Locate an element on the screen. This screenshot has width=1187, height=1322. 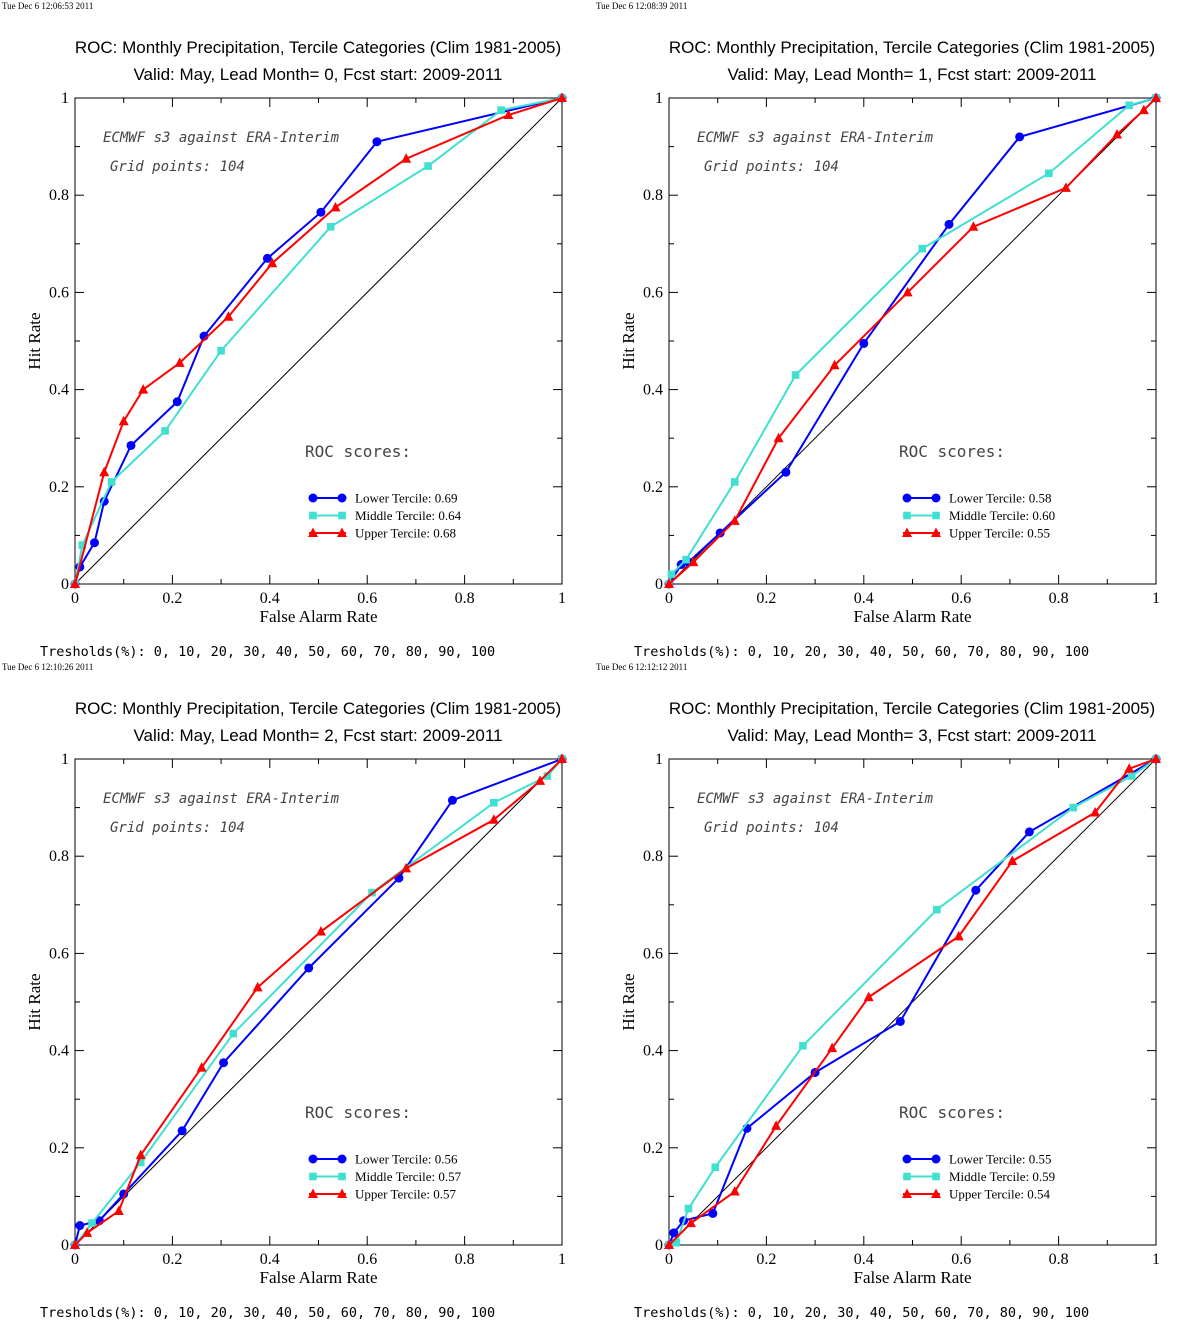
legend-label-middle: Middle Tercile: 0.57 is located at coordinates (408, 1176).